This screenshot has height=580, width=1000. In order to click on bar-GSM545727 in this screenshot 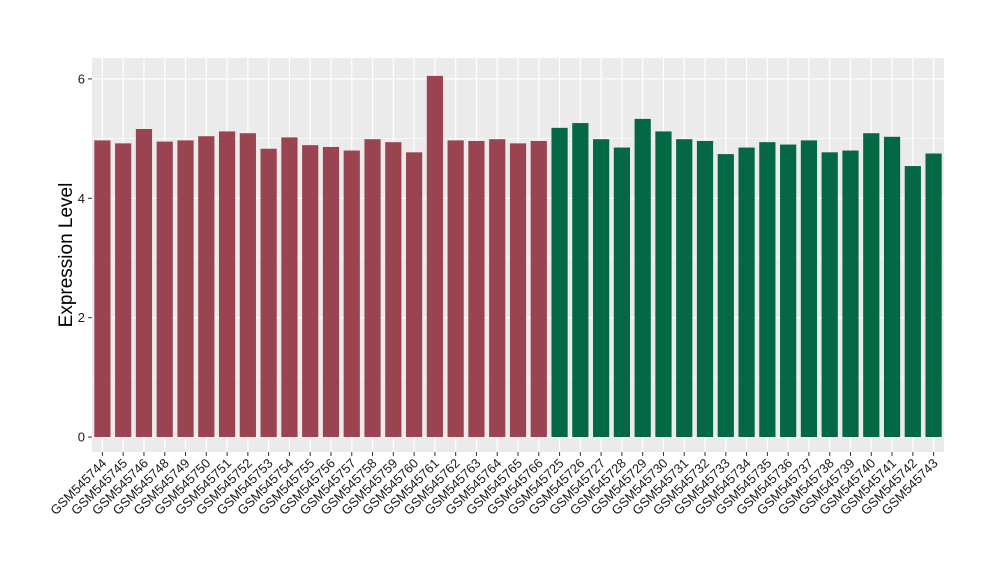, I will do `click(601, 288)`.